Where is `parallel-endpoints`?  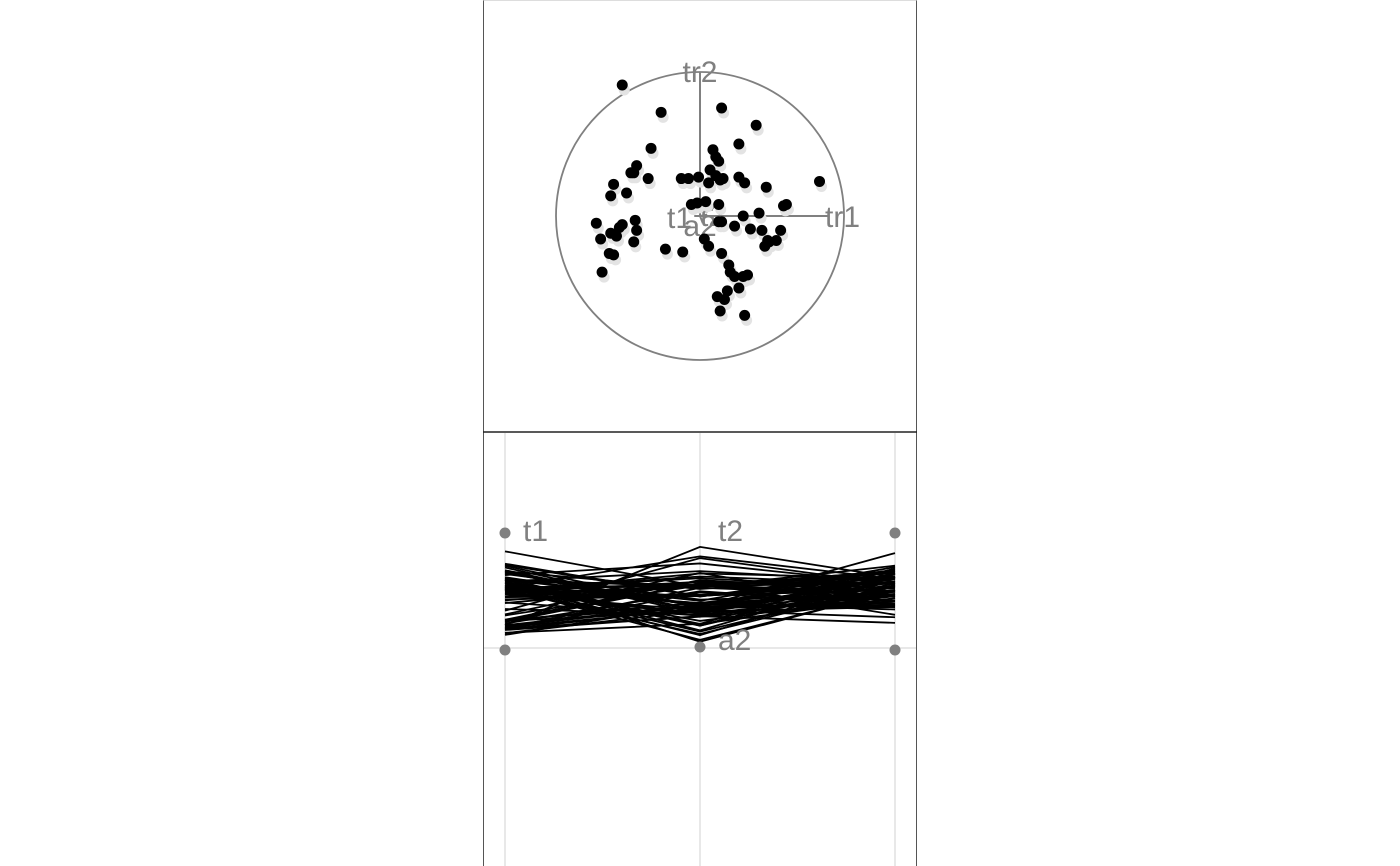 parallel-endpoints is located at coordinates (700, 591).